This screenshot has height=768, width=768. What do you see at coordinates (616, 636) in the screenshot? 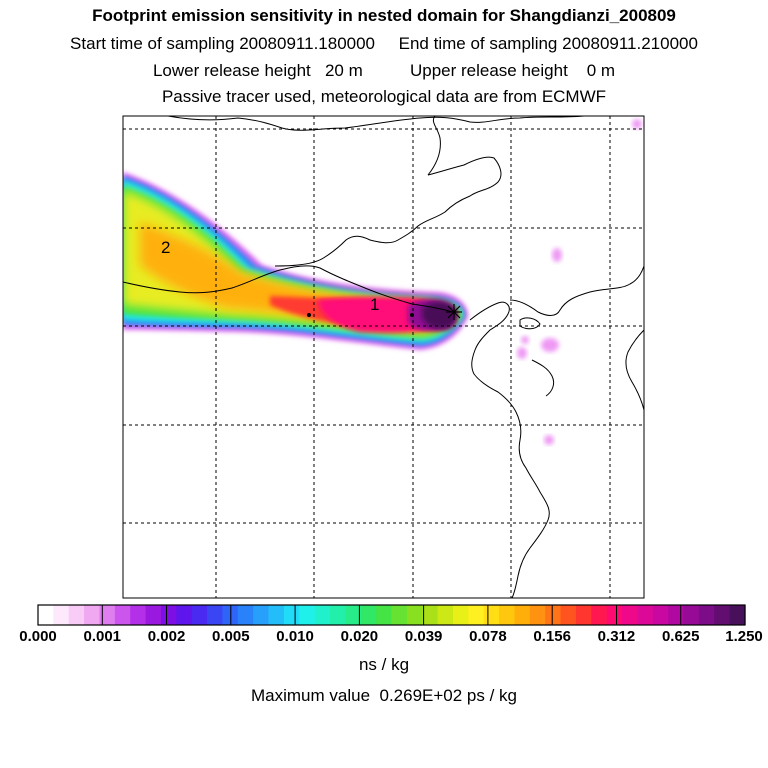
I see `colorbar-tick-label: 0.312` at bounding box center [616, 636].